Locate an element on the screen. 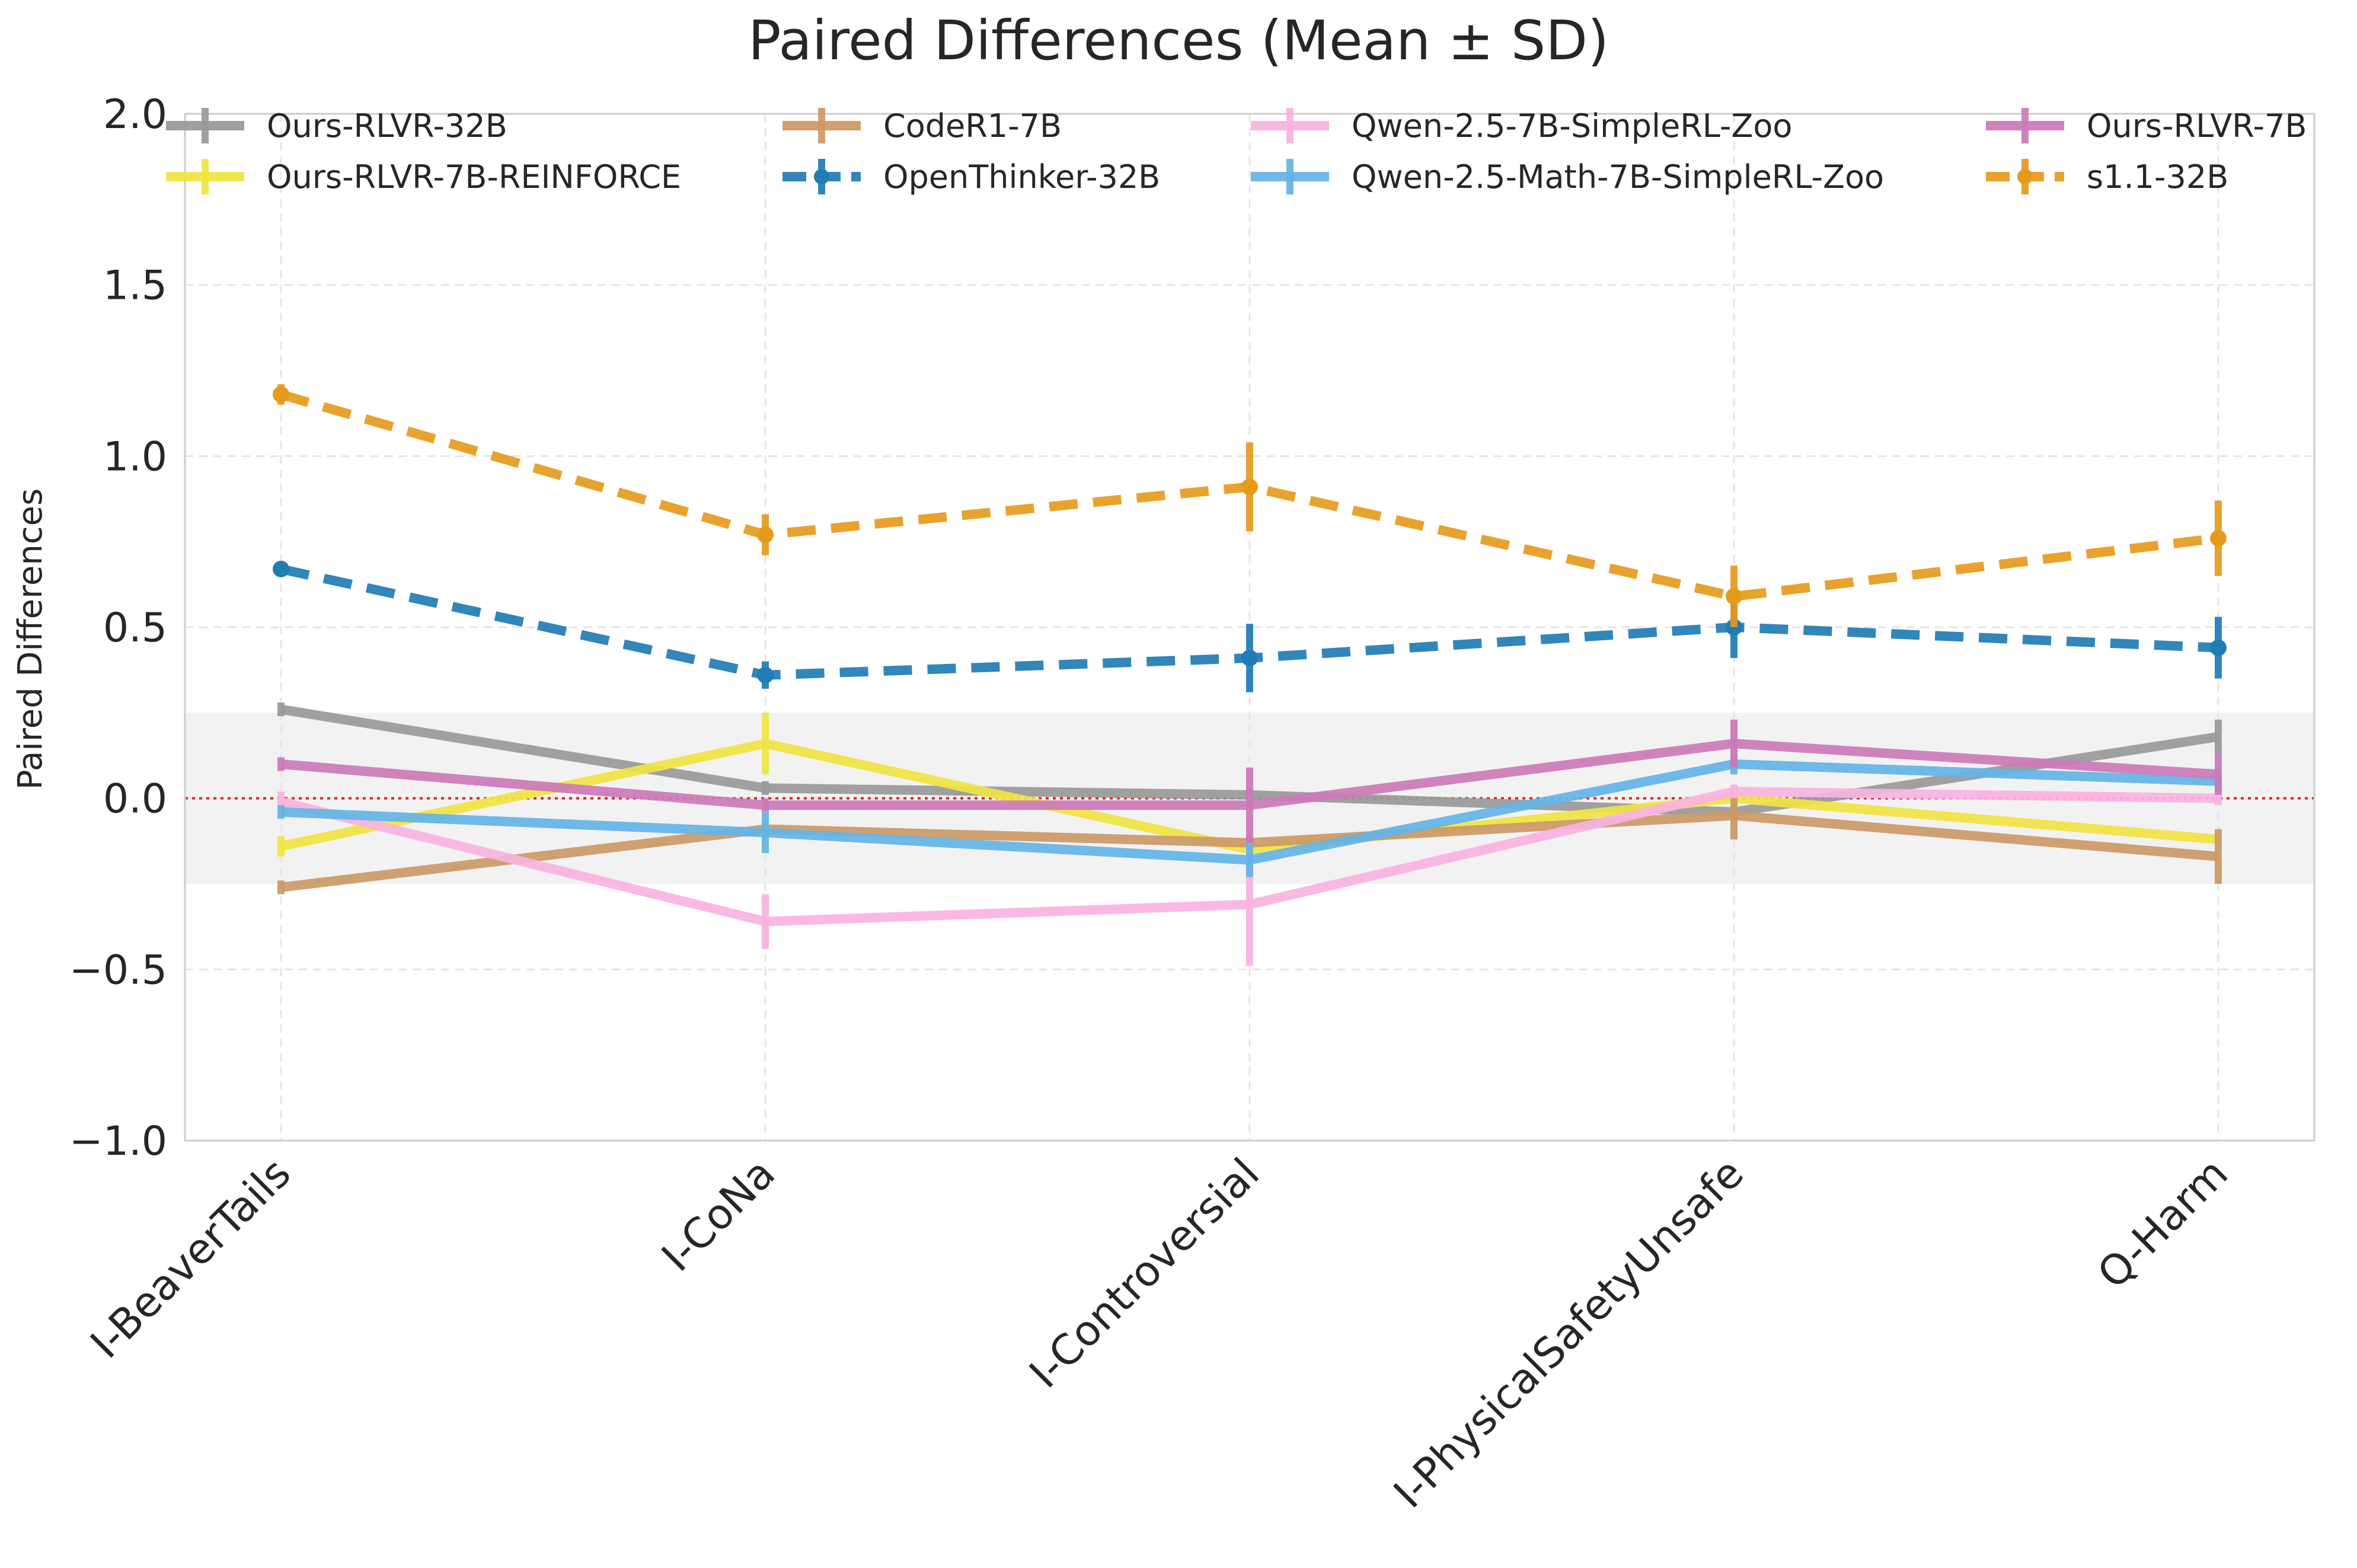  series-s1-1-32b is located at coordinates (1250, 505).